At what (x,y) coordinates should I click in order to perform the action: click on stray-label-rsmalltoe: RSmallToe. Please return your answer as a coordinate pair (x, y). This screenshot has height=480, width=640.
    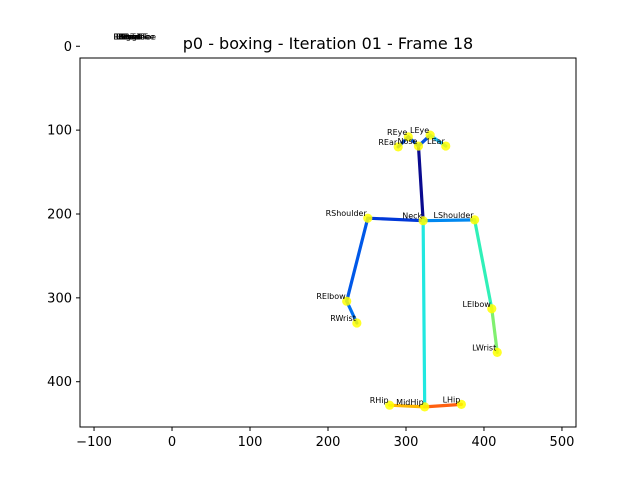
    Looking at the image, I should click on (134, 37).